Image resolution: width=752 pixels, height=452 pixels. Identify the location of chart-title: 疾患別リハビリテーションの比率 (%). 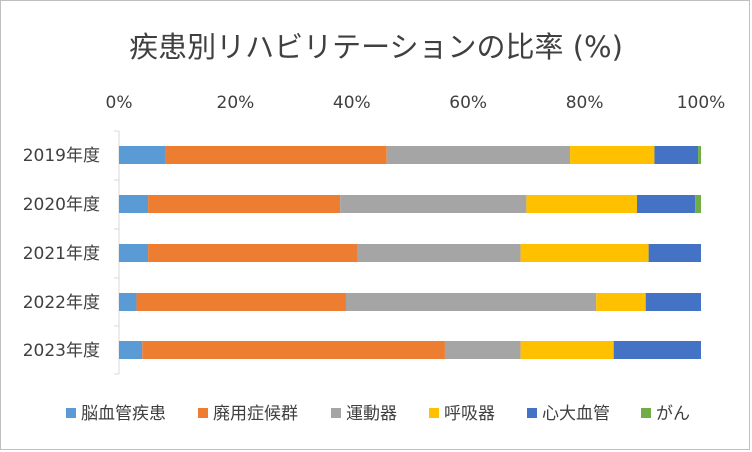
(376, 47).